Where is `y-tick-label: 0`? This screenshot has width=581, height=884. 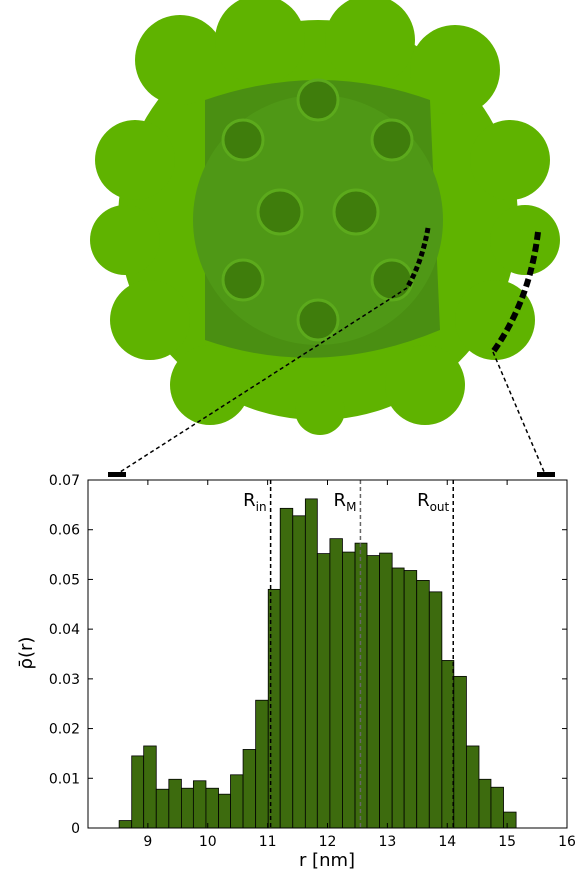
y-tick-label: 0 is located at coordinates (75, 829).